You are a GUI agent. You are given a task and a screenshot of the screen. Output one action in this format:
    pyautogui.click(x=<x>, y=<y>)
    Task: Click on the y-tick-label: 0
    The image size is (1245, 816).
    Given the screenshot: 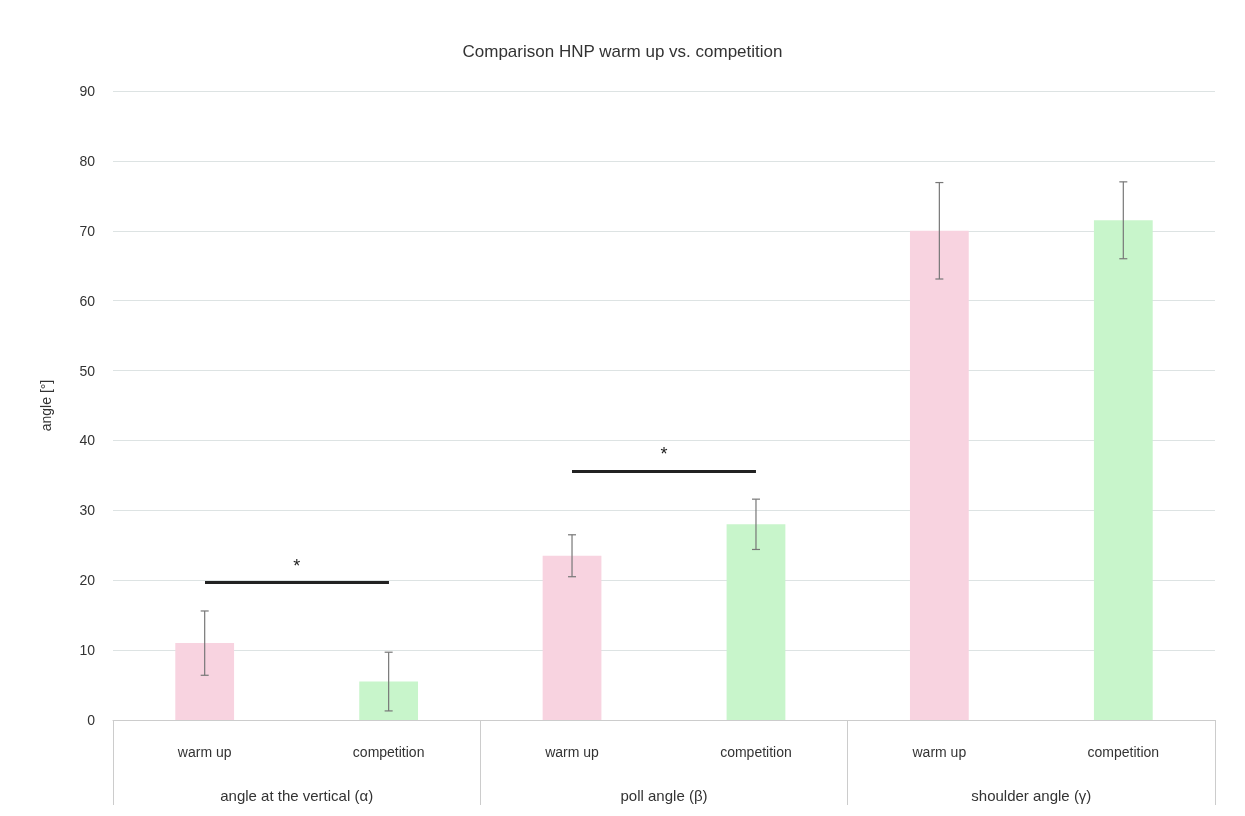 What is the action you would take?
    pyautogui.click(x=91, y=720)
    